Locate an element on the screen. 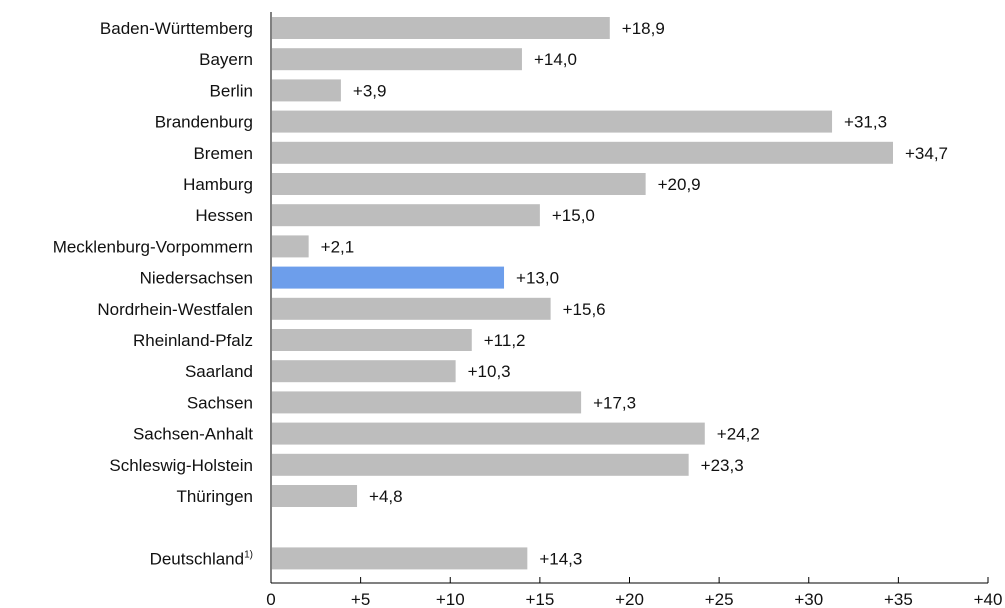  value-label: +20,9 is located at coordinates (679, 184).